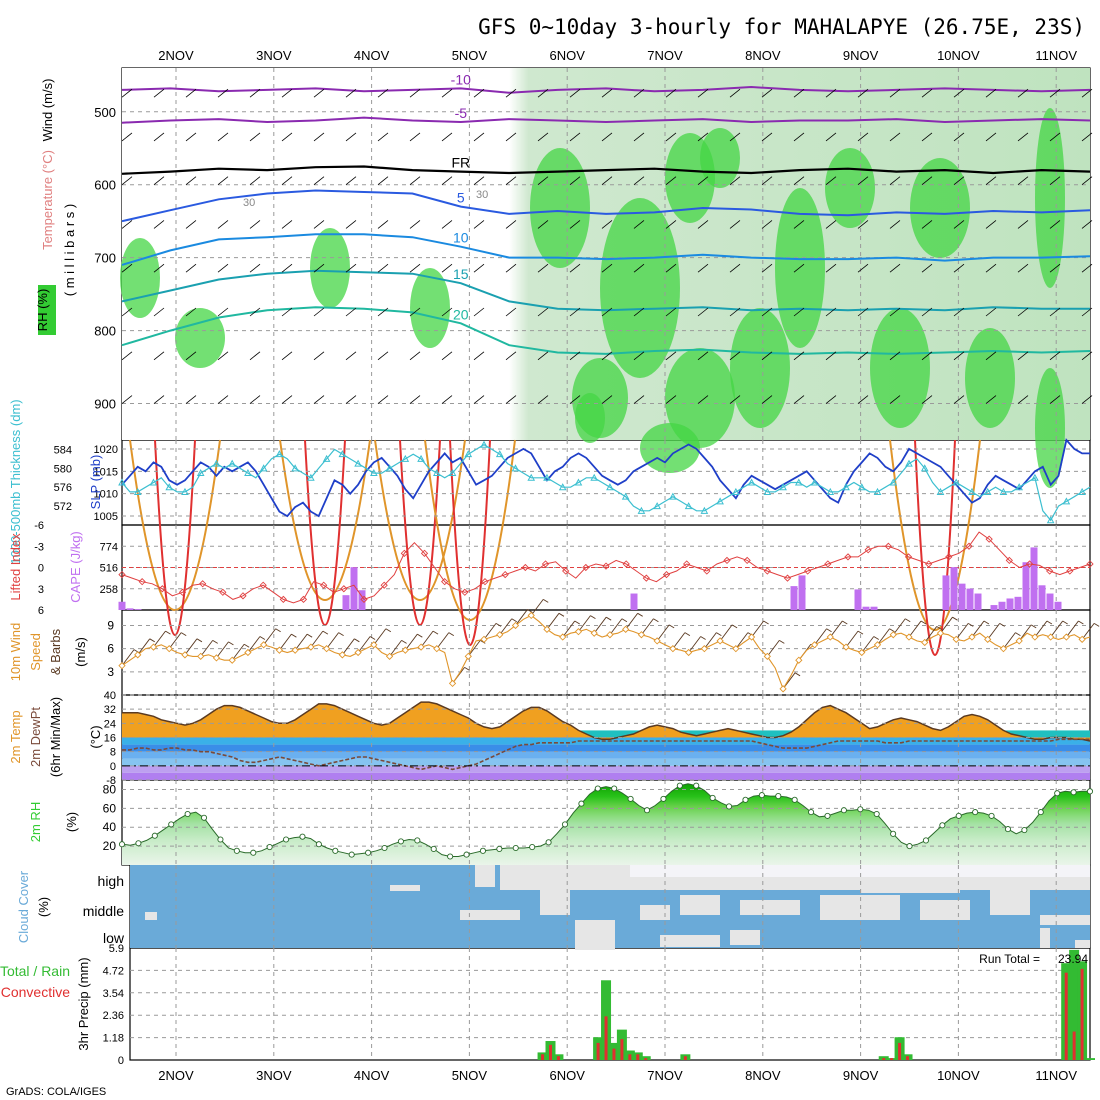 This screenshot has height=1100, width=1100. I want to click on rh-30-label: 30, so click(482, 195).